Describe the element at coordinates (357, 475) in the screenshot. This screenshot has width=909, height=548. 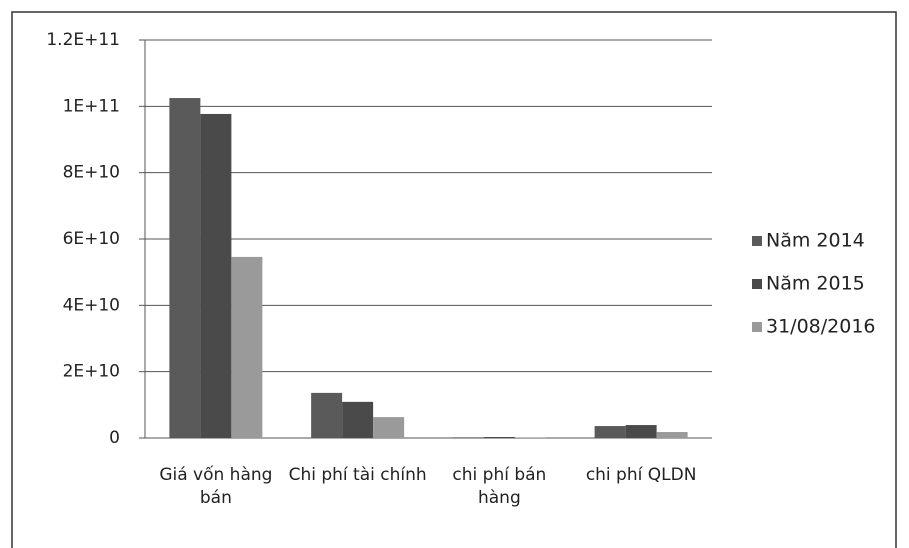
I see `x-tick-label: Chi phí tài chính` at that location.